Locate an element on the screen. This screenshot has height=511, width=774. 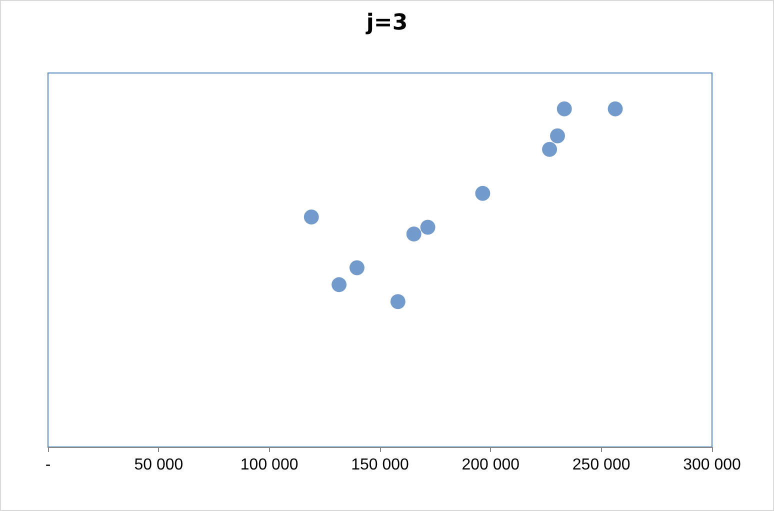
x-tick-label: 150 000 is located at coordinates (380, 465).